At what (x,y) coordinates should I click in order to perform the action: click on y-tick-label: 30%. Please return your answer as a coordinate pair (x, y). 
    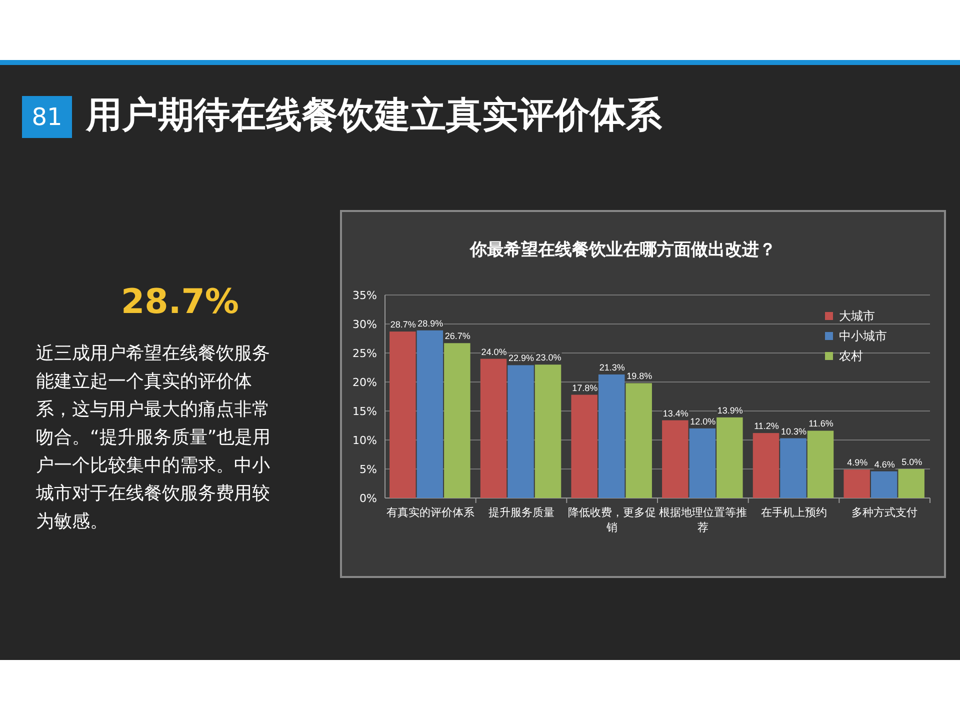
    Looking at the image, I should click on (364, 324).